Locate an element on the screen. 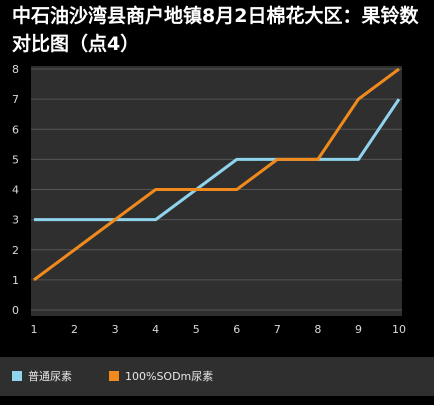 The height and width of the screenshot is (405, 434). x-tick-label: 10 is located at coordinates (399, 329).